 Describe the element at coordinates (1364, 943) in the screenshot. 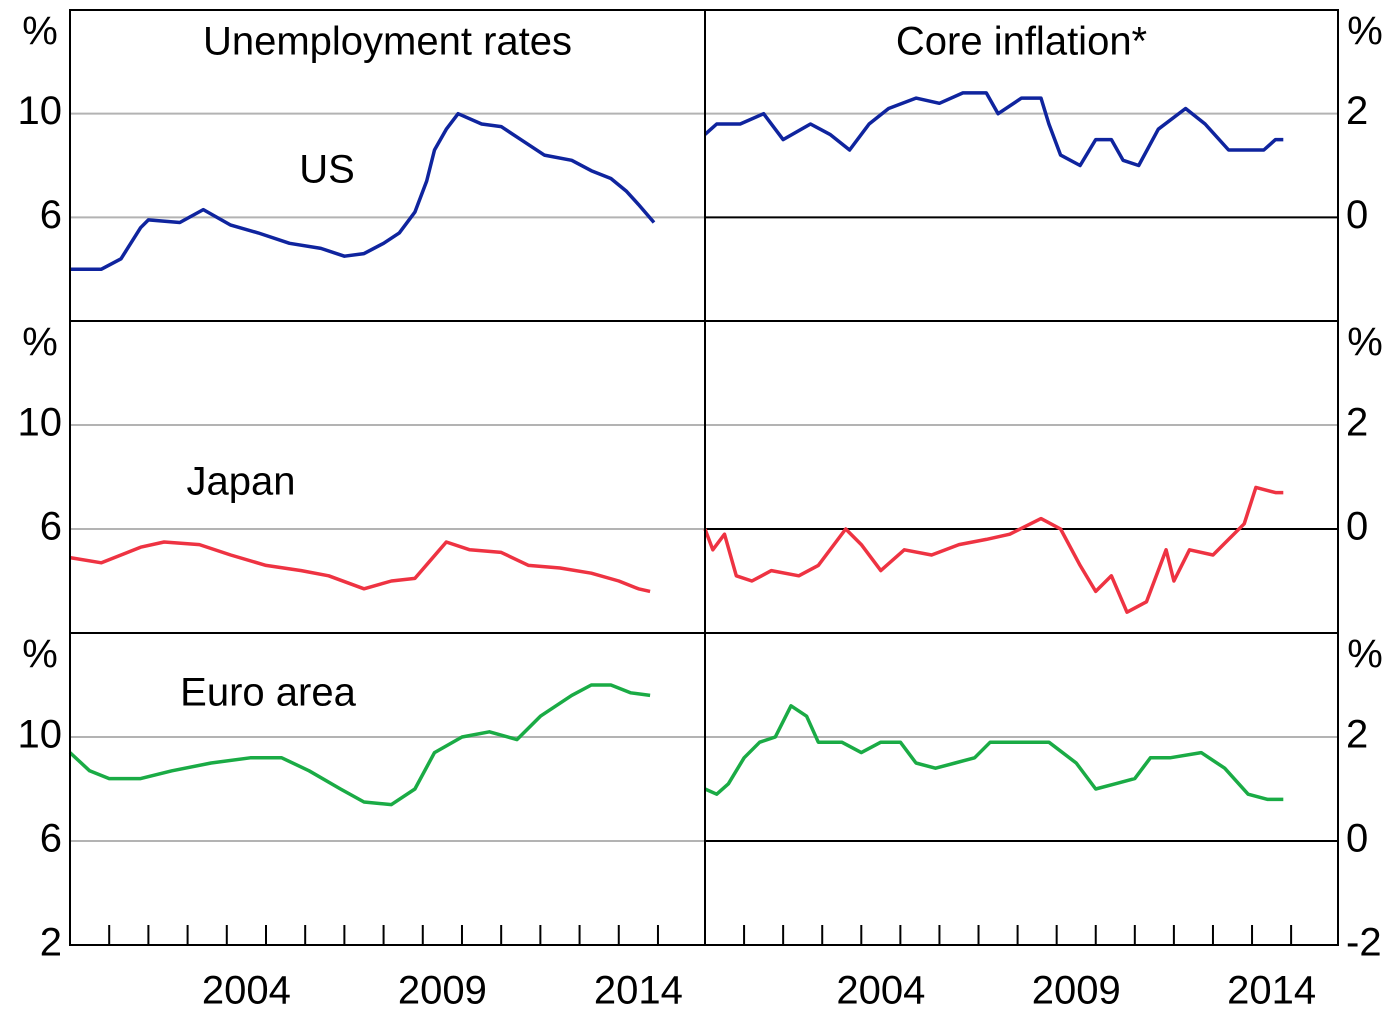

I see `y-tick-label: -2` at that location.